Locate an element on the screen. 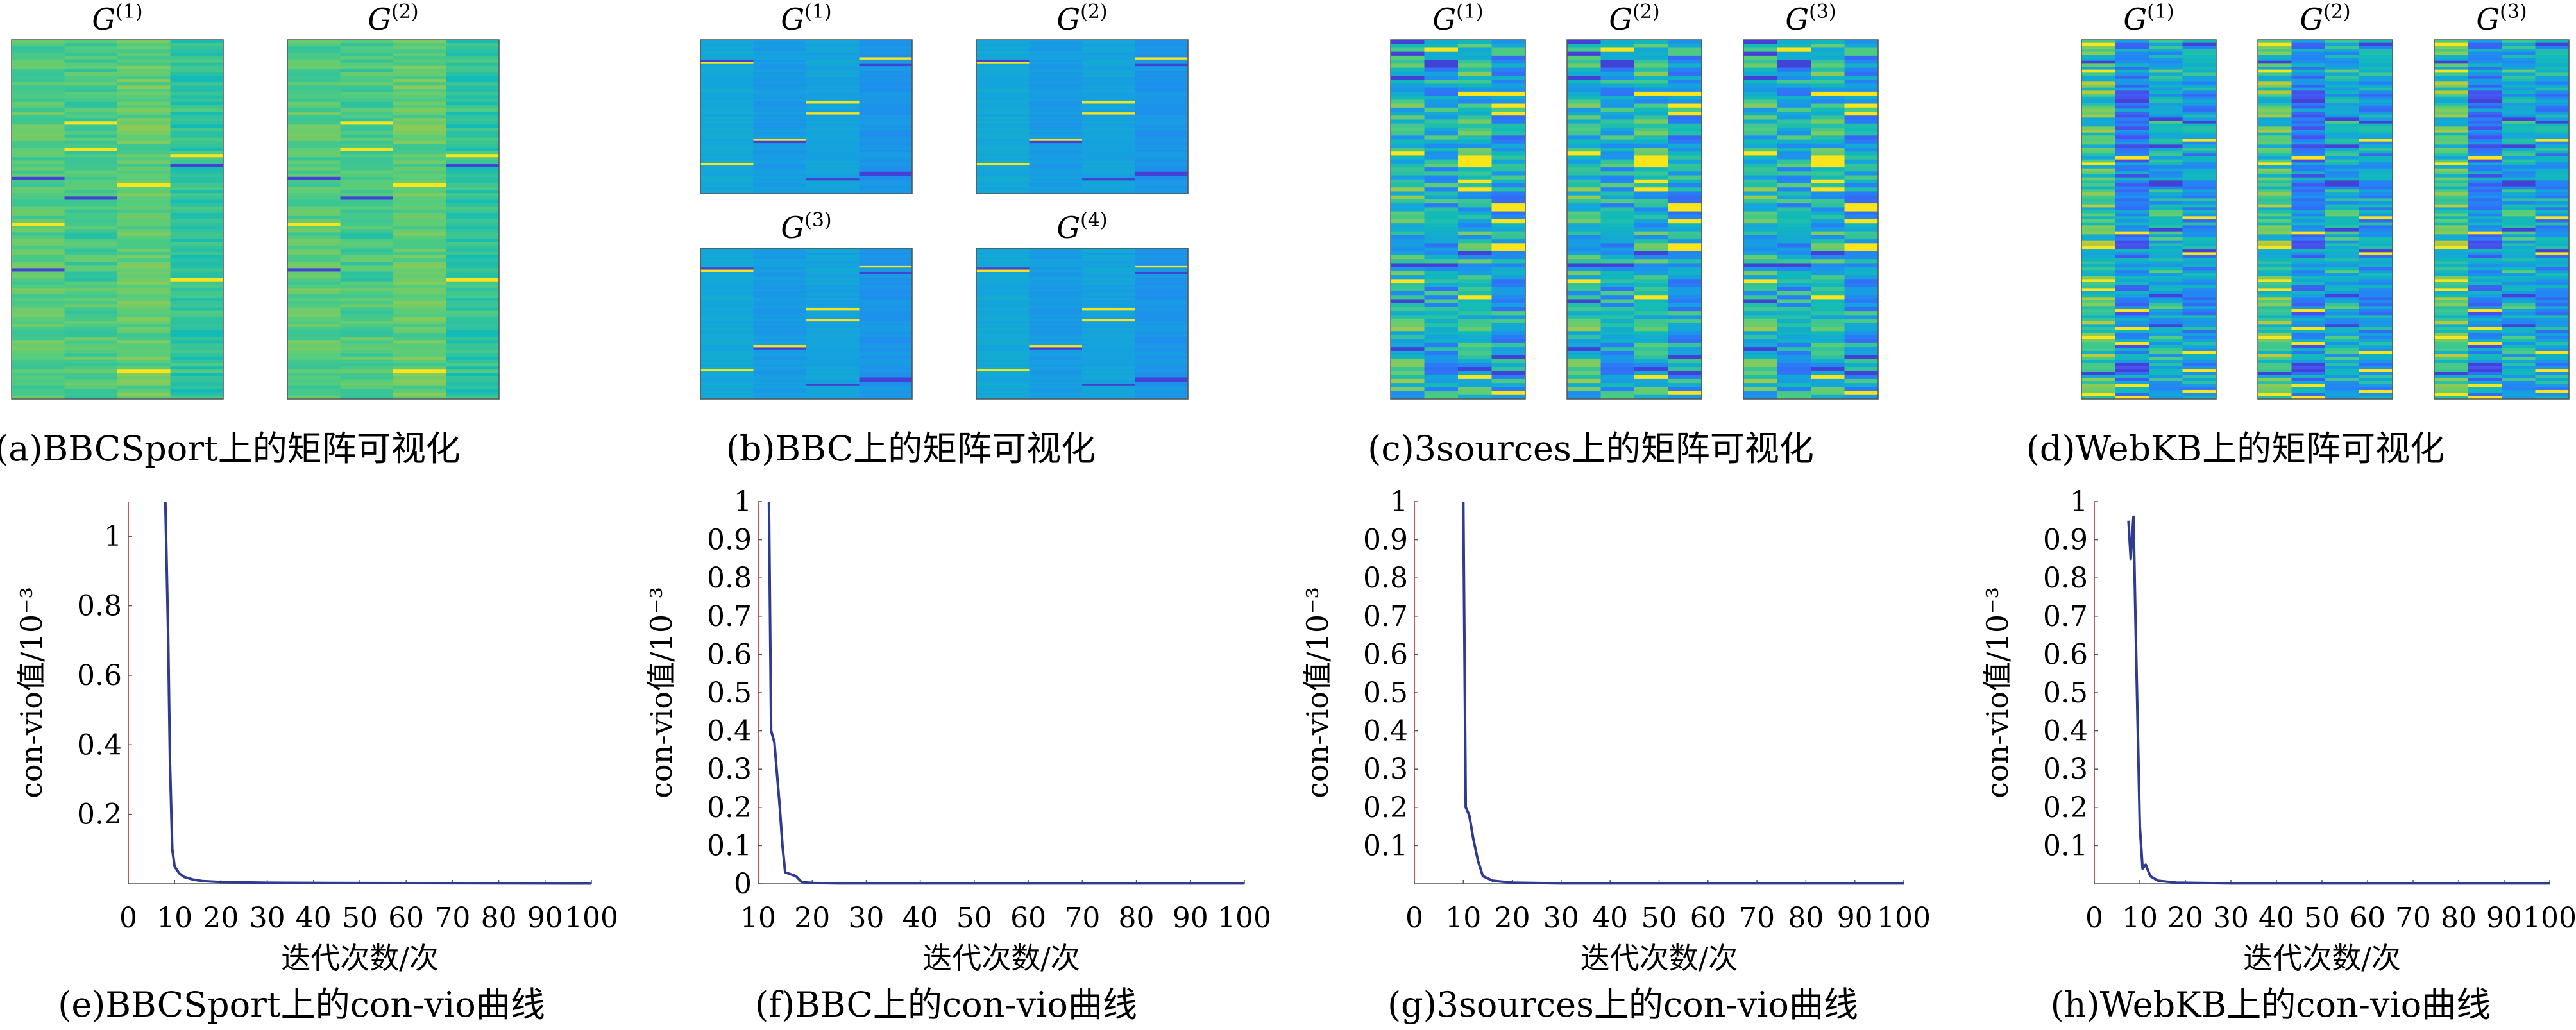 The image size is (2576, 1030). x-tick-label: 60 is located at coordinates (2367, 918).